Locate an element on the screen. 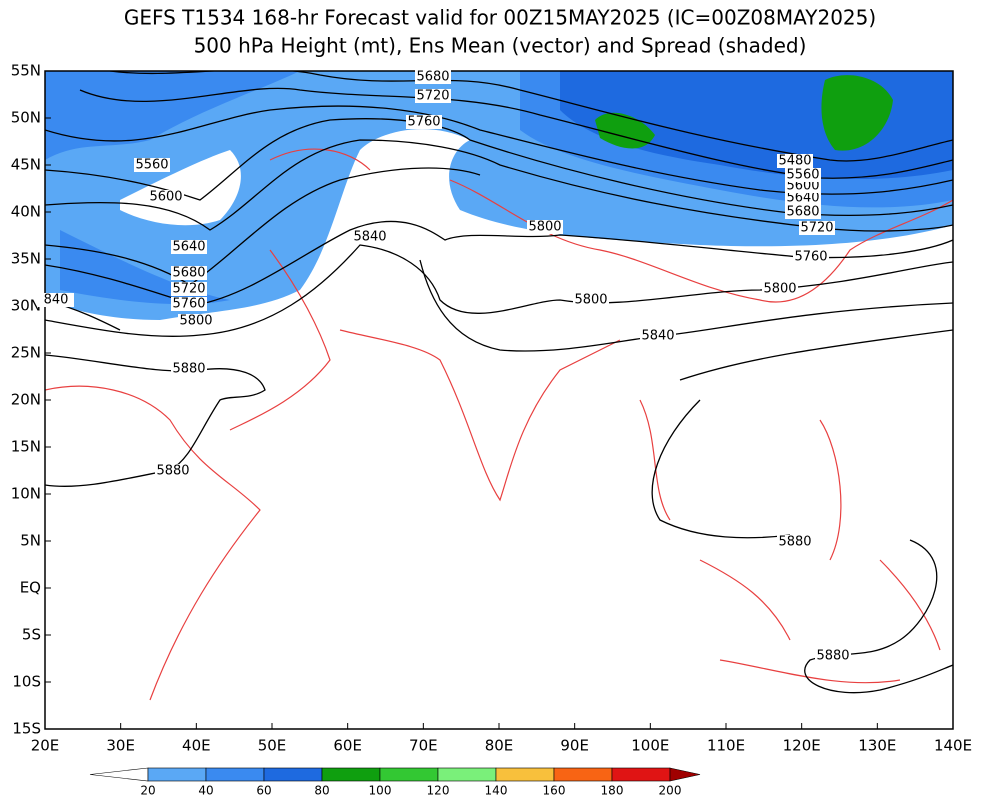 This screenshot has width=1000, height=804. contour-label: 840 is located at coordinates (56, 300).